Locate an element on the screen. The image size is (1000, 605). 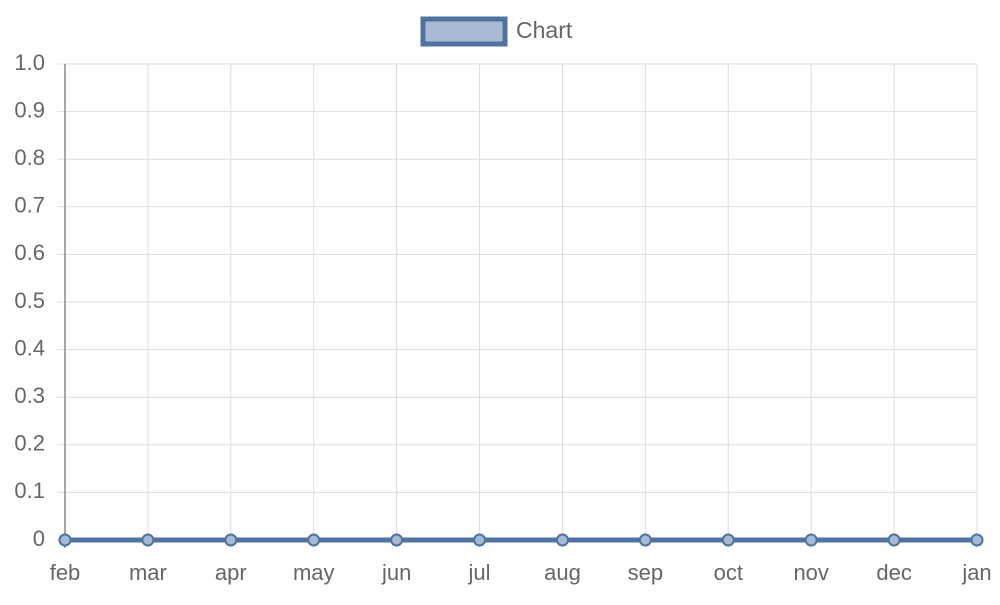
y-tick-label: 0 is located at coordinates (39, 538).